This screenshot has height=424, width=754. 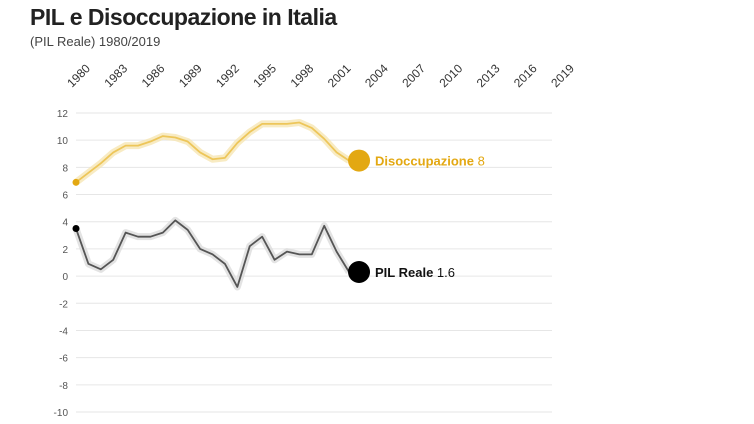 What do you see at coordinates (95, 41) in the screenshot?
I see `chart-subtitle: (PIL Reale) 1980/2019` at bounding box center [95, 41].